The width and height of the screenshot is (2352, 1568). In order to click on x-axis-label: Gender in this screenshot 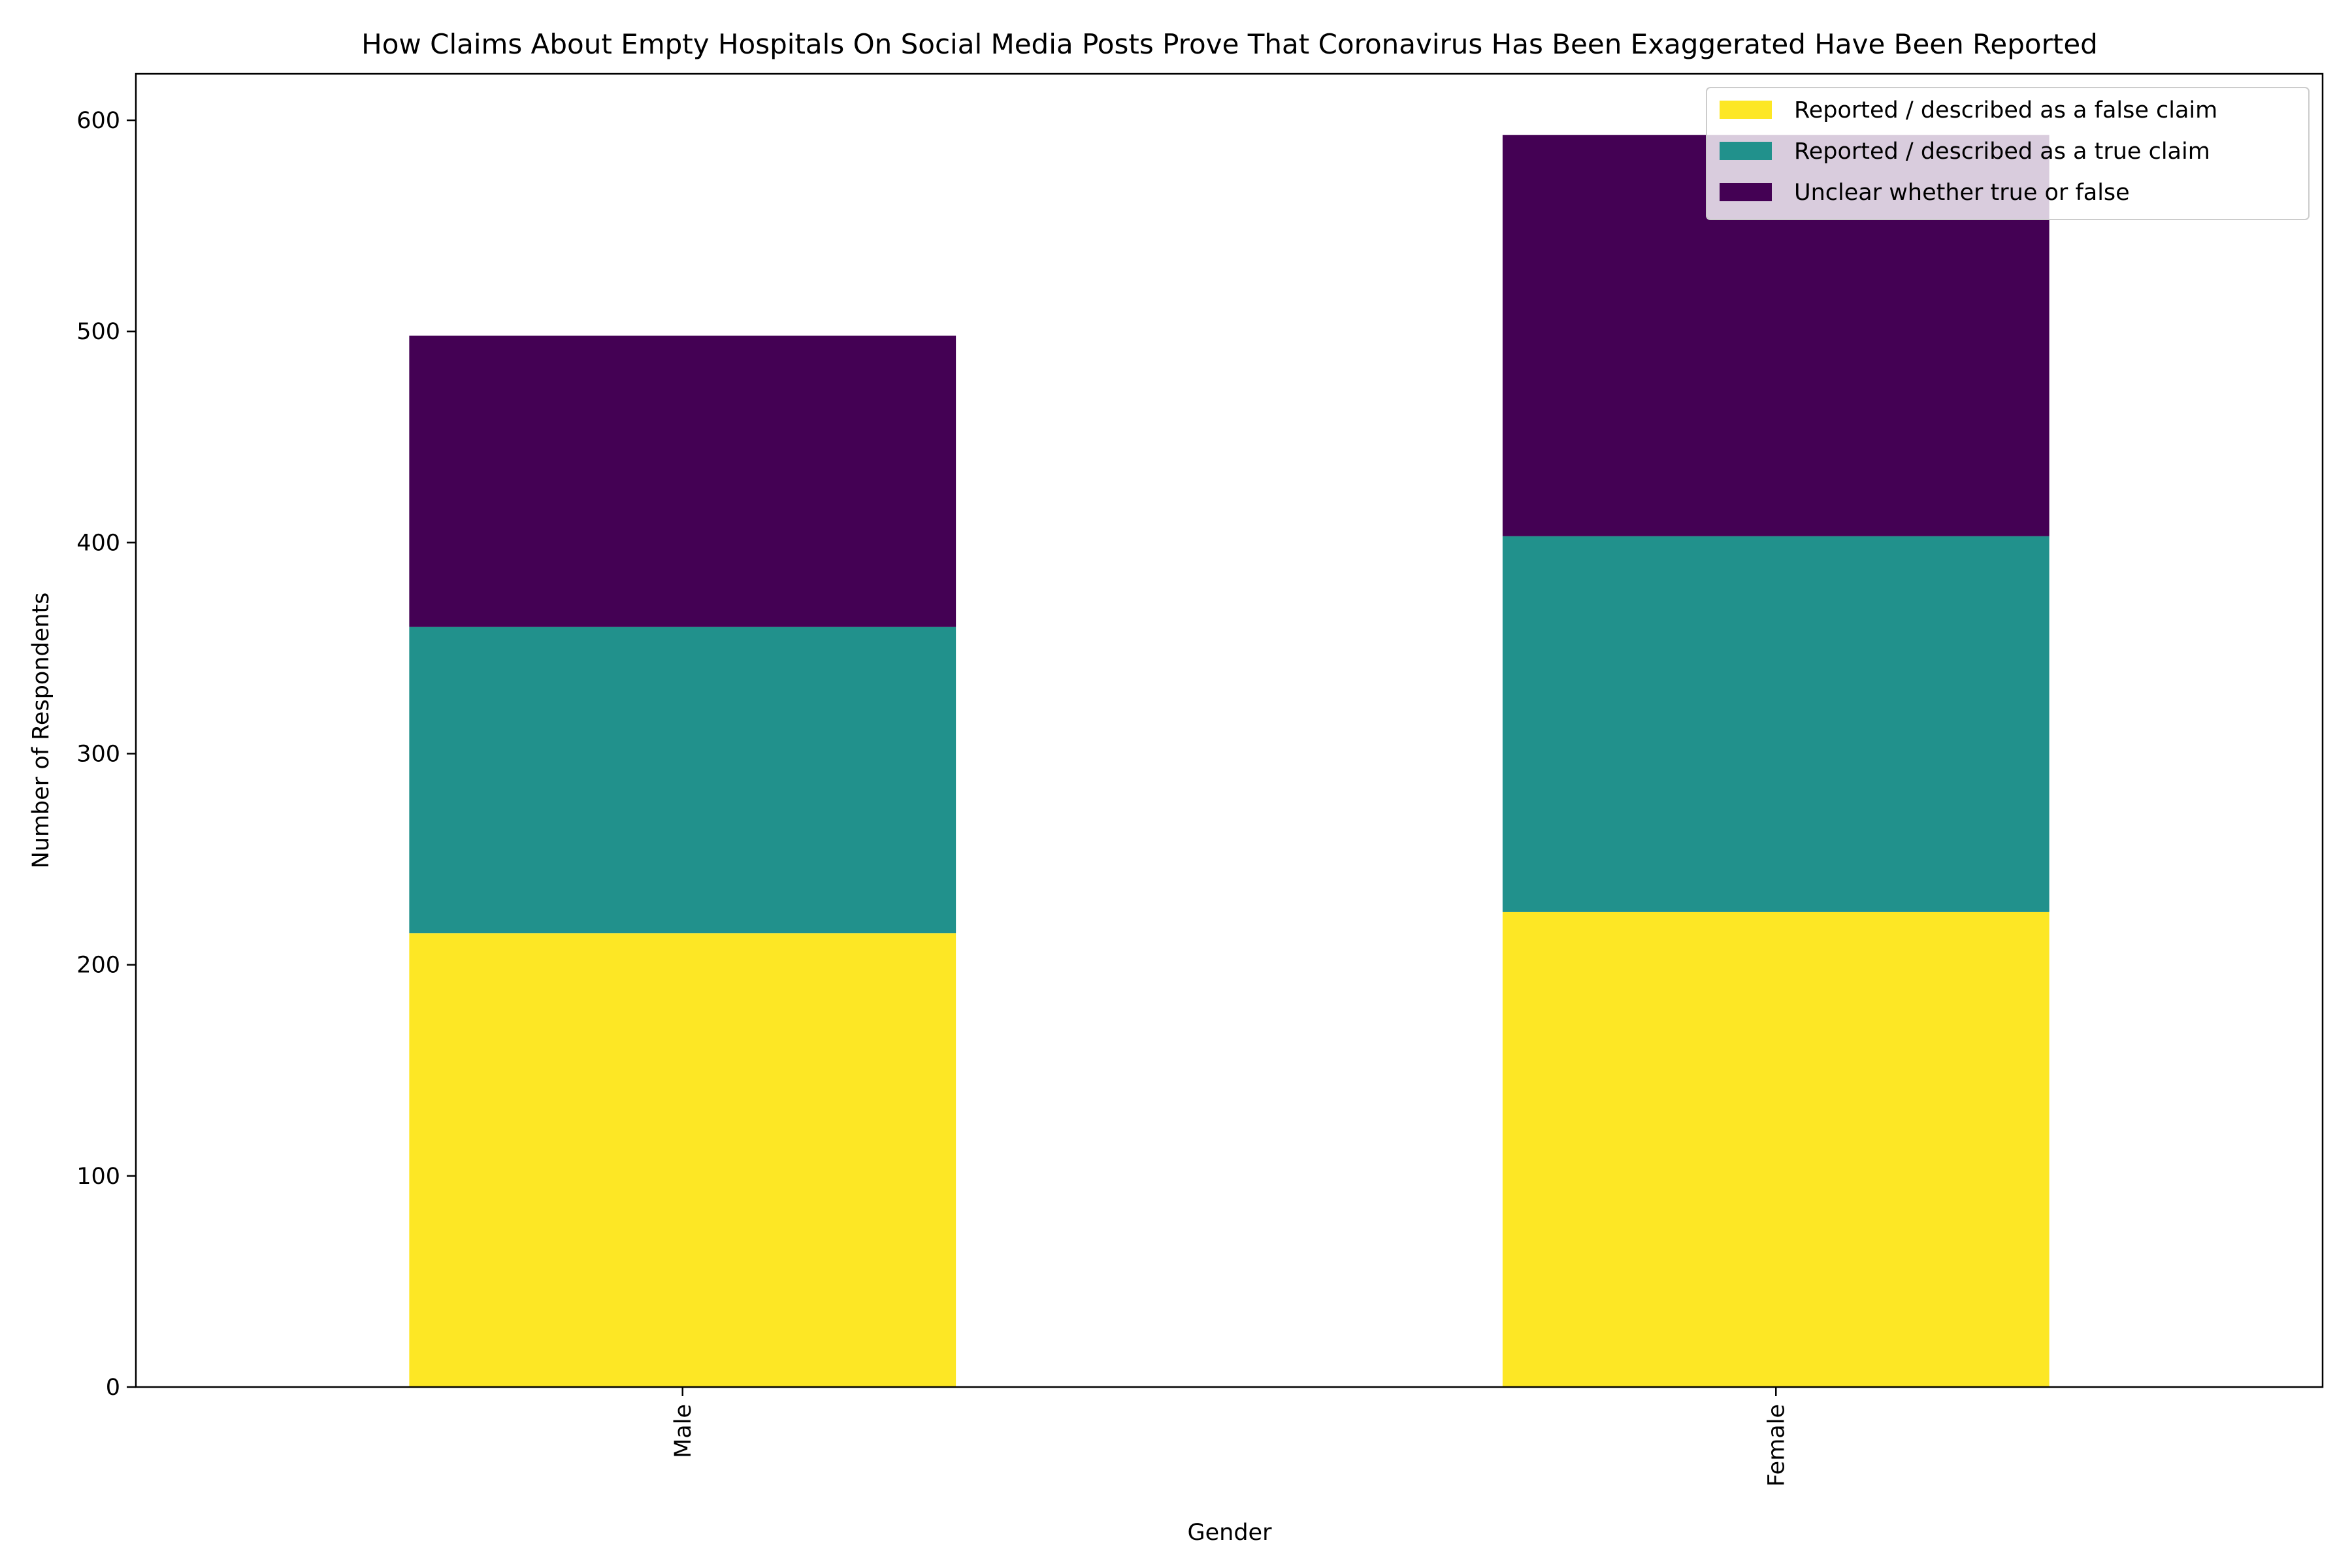, I will do `click(1230, 1533)`.